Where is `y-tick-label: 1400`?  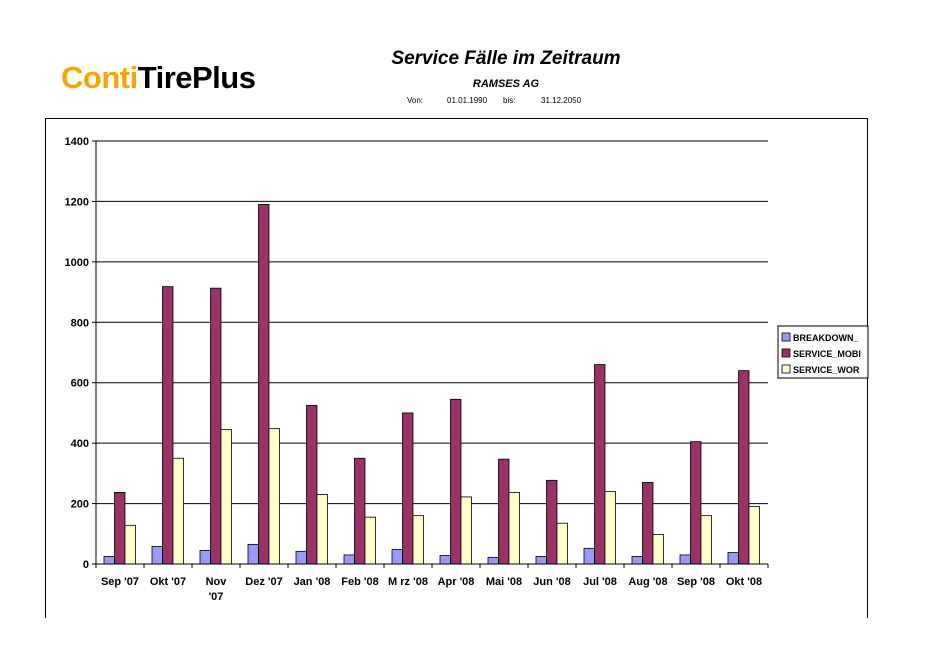
y-tick-label: 1400 is located at coordinates (77, 142).